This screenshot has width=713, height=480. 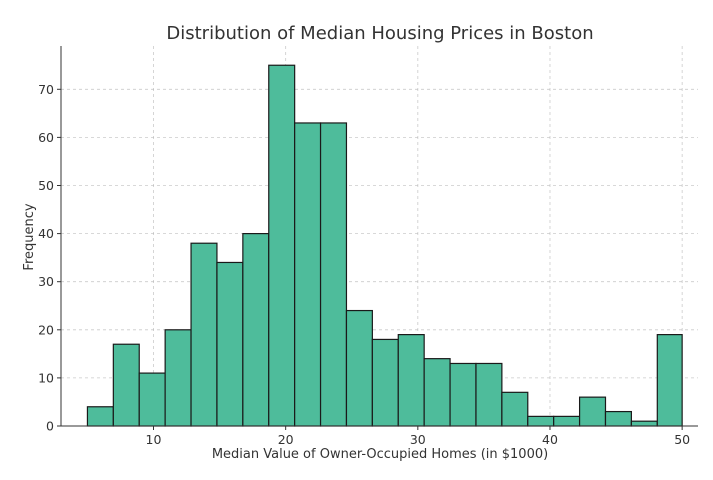 What do you see at coordinates (46, 233) in the screenshot?
I see `y-tick-label: 40` at bounding box center [46, 233].